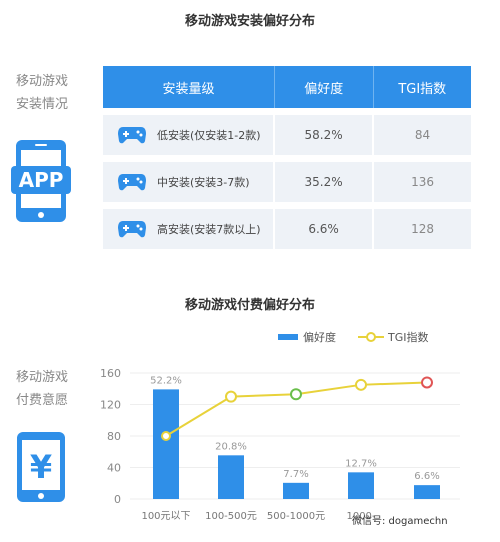 This screenshot has width=500, height=542. I want to click on table-header: 安装量级 偏好度 TGI指数, so click(287, 87).